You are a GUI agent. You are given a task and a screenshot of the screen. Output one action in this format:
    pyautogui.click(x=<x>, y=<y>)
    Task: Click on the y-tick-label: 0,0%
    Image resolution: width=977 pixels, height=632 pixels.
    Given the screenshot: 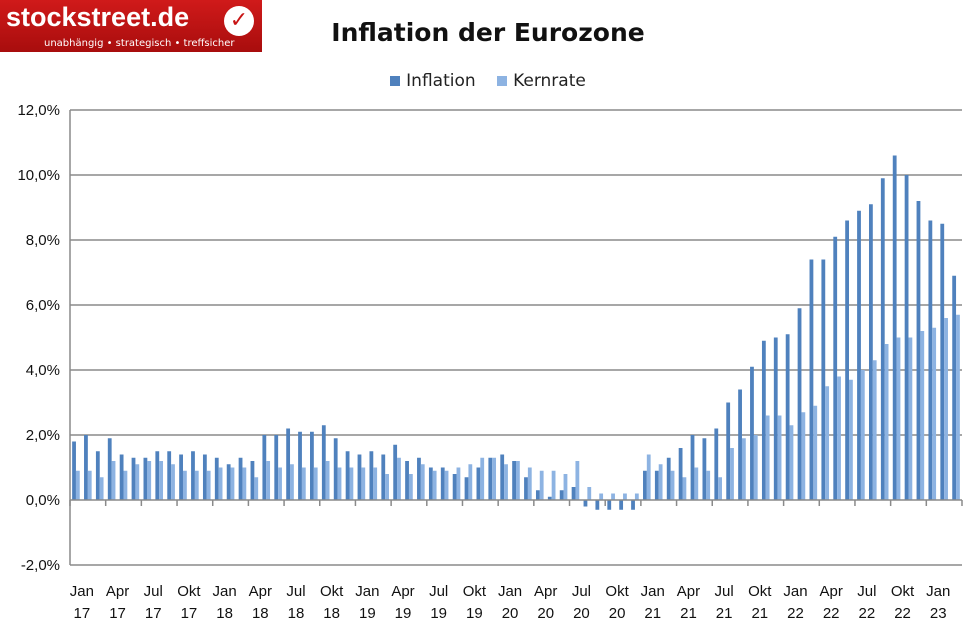 What is the action you would take?
    pyautogui.click(x=43, y=500)
    